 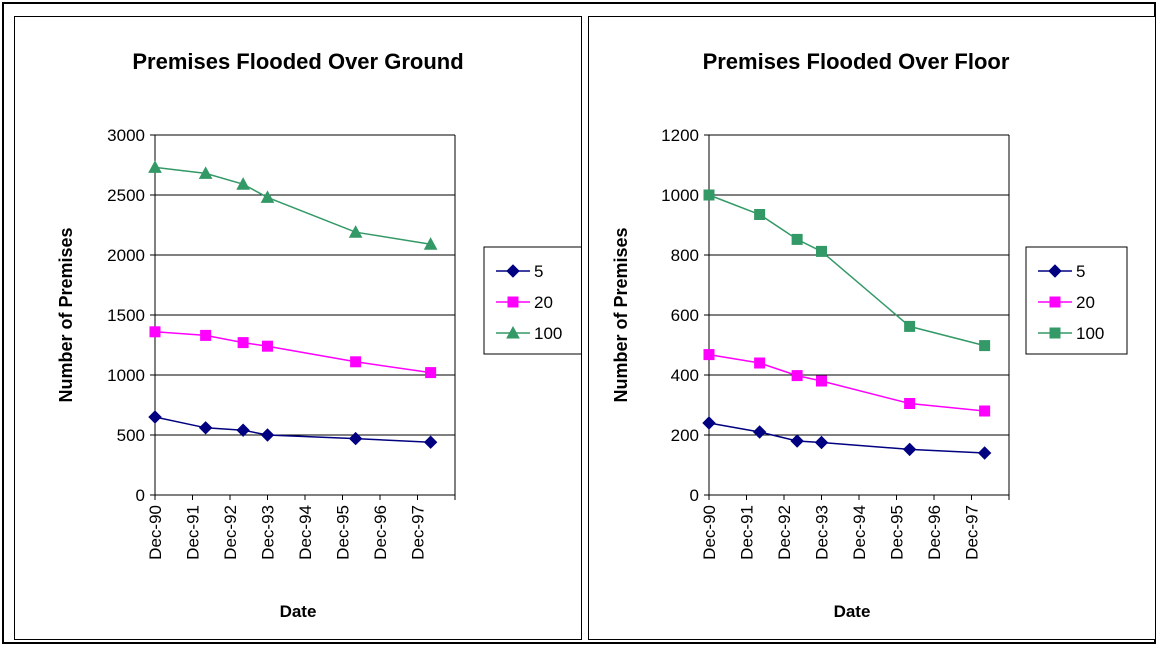 What do you see at coordinates (126, 255) in the screenshot?
I see `y-tick-label: 2000` at bounding box center [126, 255].